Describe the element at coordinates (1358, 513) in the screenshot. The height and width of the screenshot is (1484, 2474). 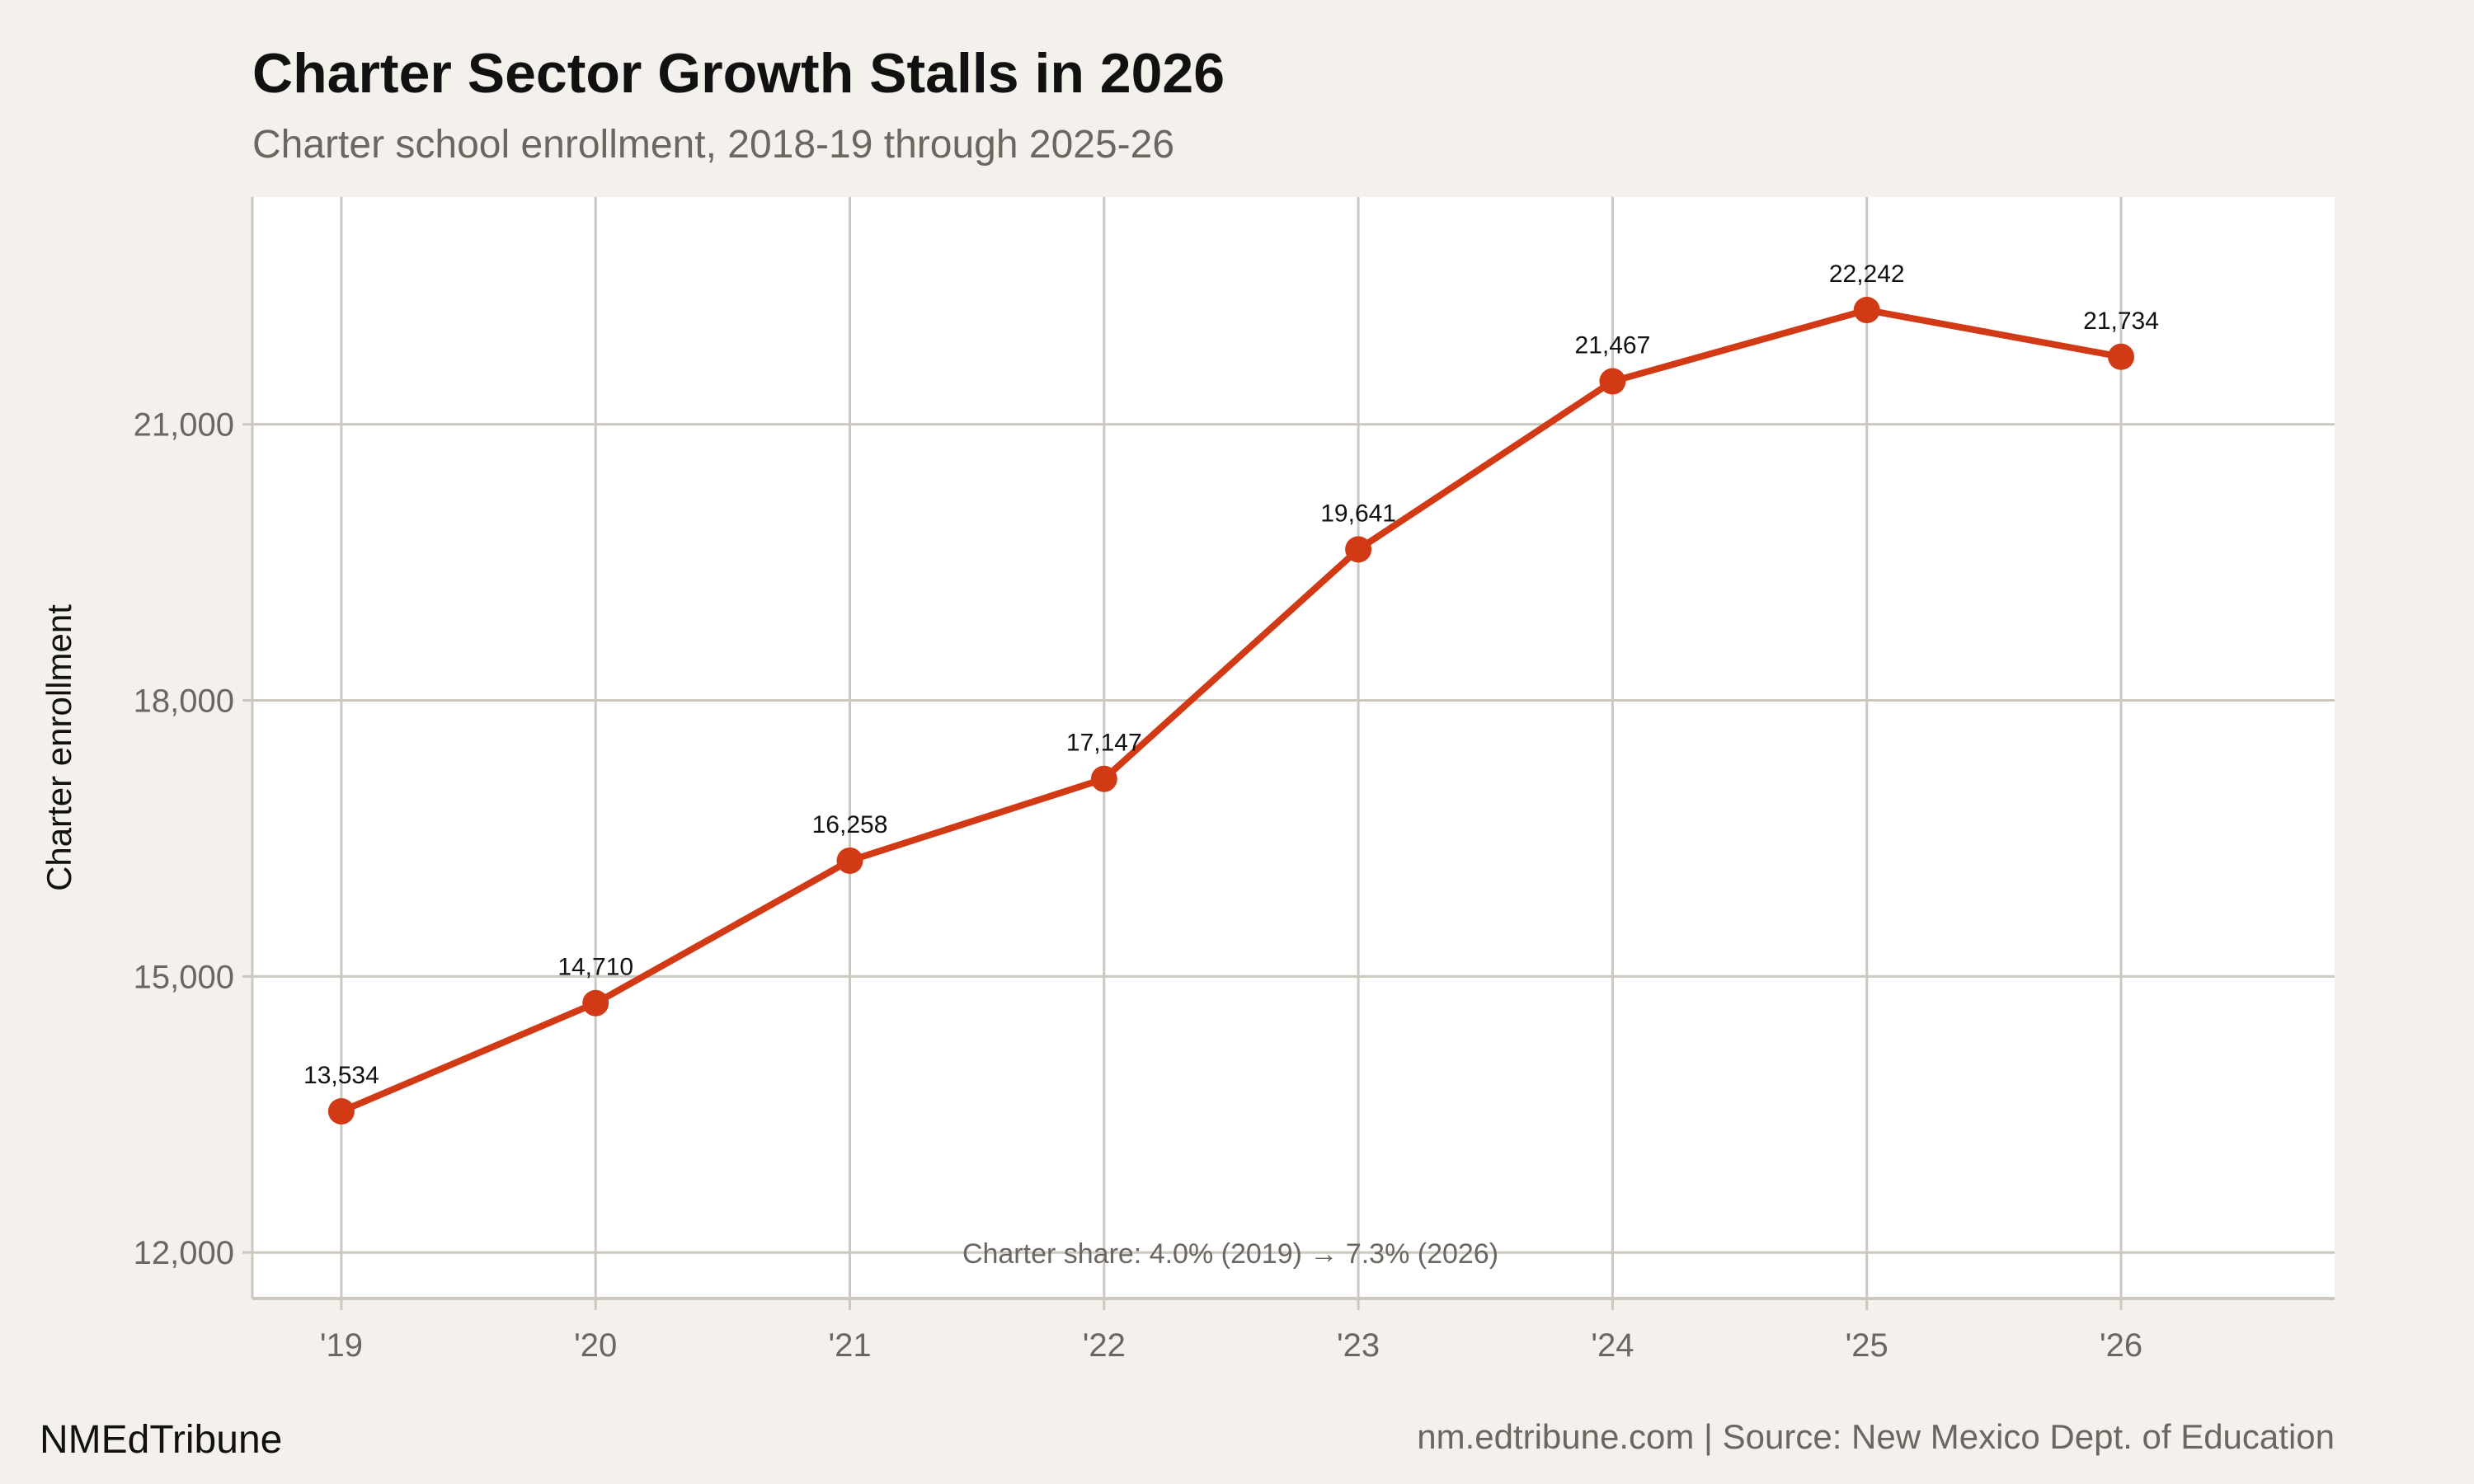
I see `data-label: 19,641` at that location.